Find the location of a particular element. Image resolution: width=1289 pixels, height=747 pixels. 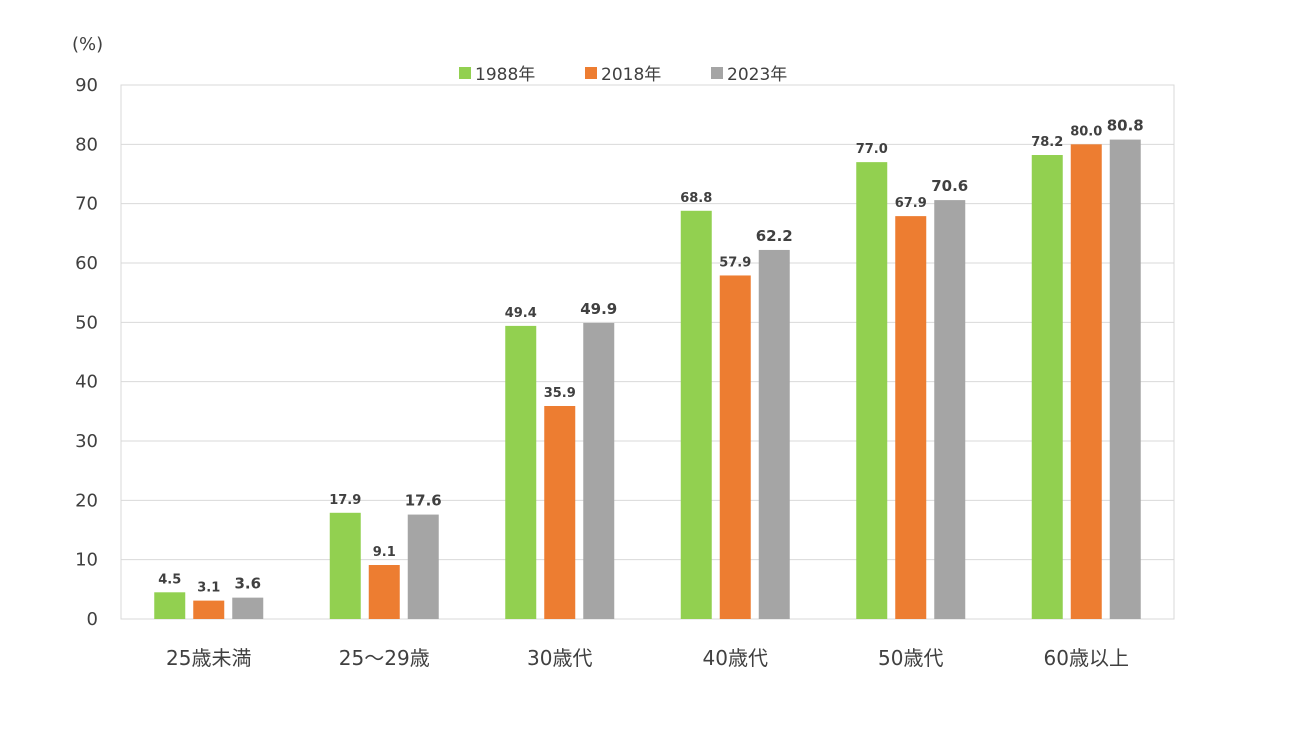

data-label: 57.9 is located at coordinates (735, 262).